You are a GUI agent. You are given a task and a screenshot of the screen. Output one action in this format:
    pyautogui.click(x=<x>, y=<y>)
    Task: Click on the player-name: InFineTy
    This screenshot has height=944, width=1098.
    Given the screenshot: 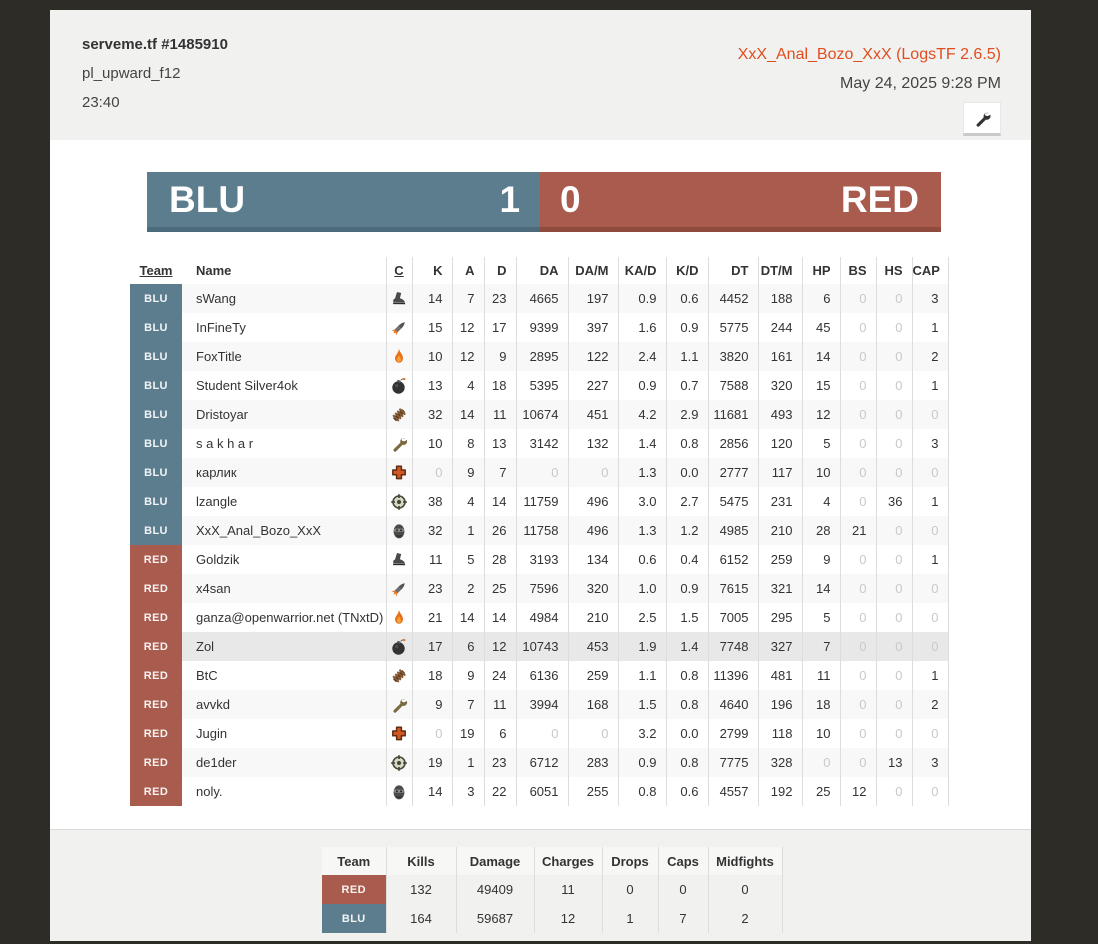 What is the action you would take?
    pyautogui.click(x=221, y=327)
    